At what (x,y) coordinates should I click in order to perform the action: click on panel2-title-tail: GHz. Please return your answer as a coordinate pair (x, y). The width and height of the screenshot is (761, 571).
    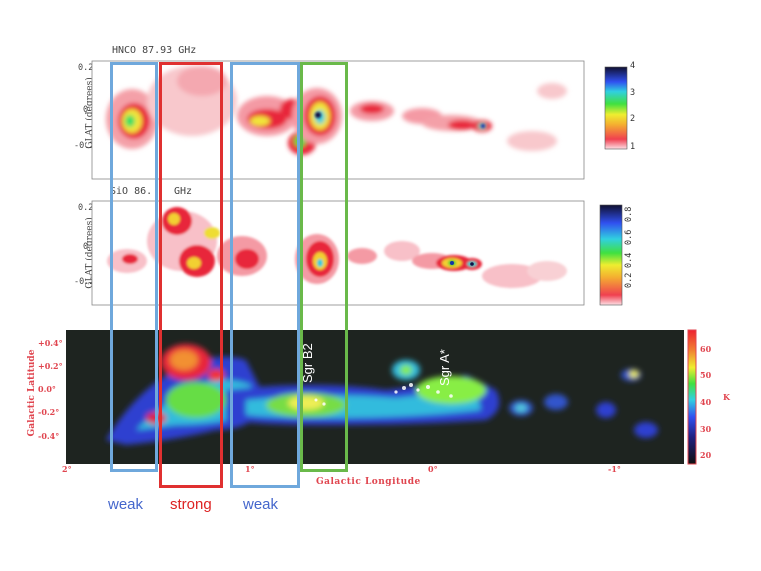
    Looking at the image, I should click on (183, 191).